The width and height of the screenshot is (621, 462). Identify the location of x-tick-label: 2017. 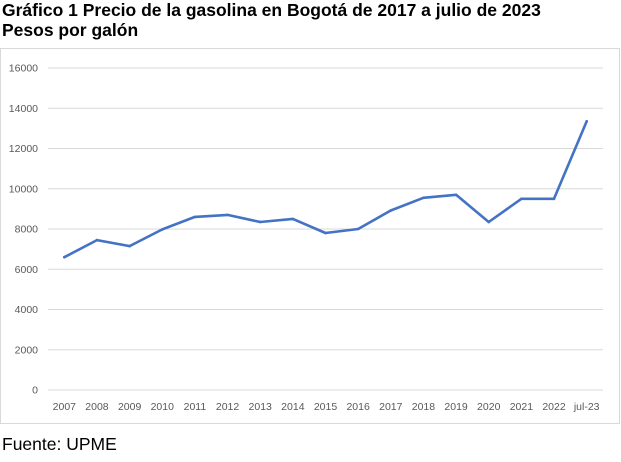
(391, 407).